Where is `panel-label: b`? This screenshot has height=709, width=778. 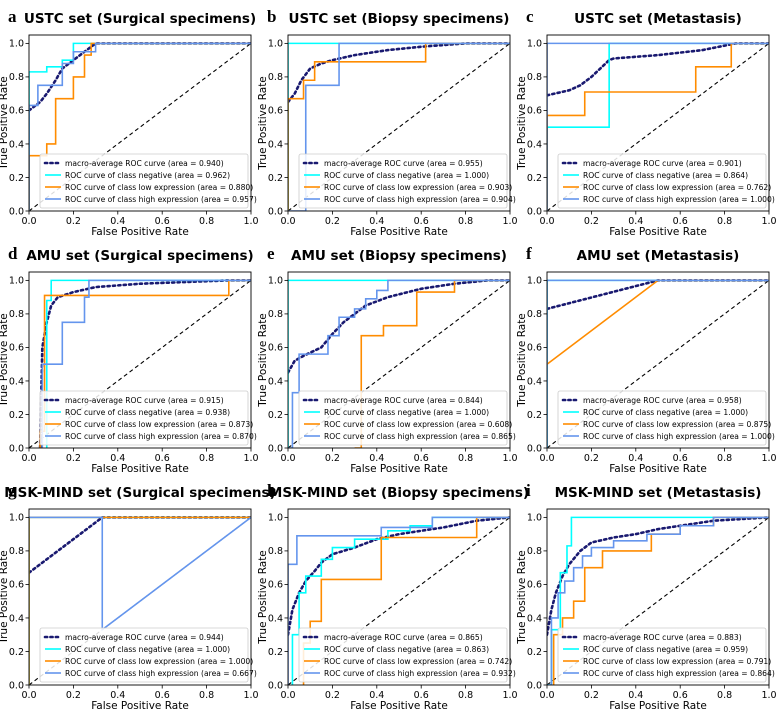
panel-label: b is located at coordinates (271, 16).